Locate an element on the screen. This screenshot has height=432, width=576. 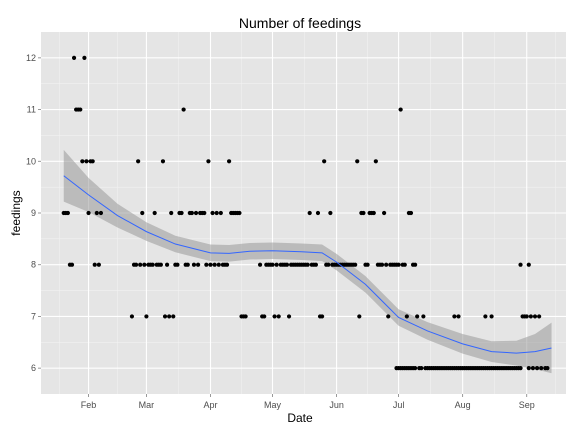
x-tick-label: May is located at coordinates (273, 405).